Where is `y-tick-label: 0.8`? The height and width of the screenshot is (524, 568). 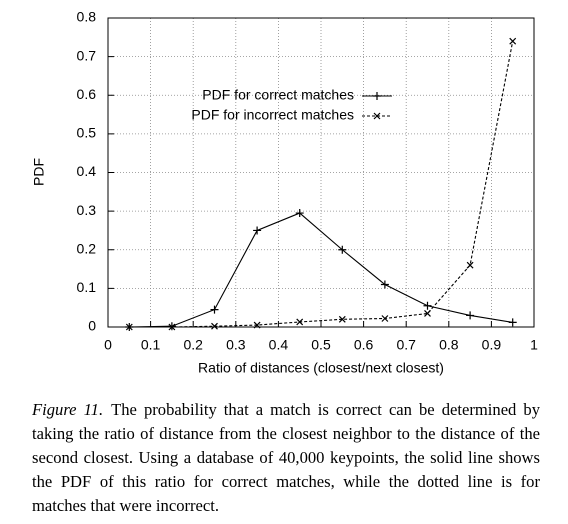
y-tick-label: 0.8 is located at coordinates (87, 17).